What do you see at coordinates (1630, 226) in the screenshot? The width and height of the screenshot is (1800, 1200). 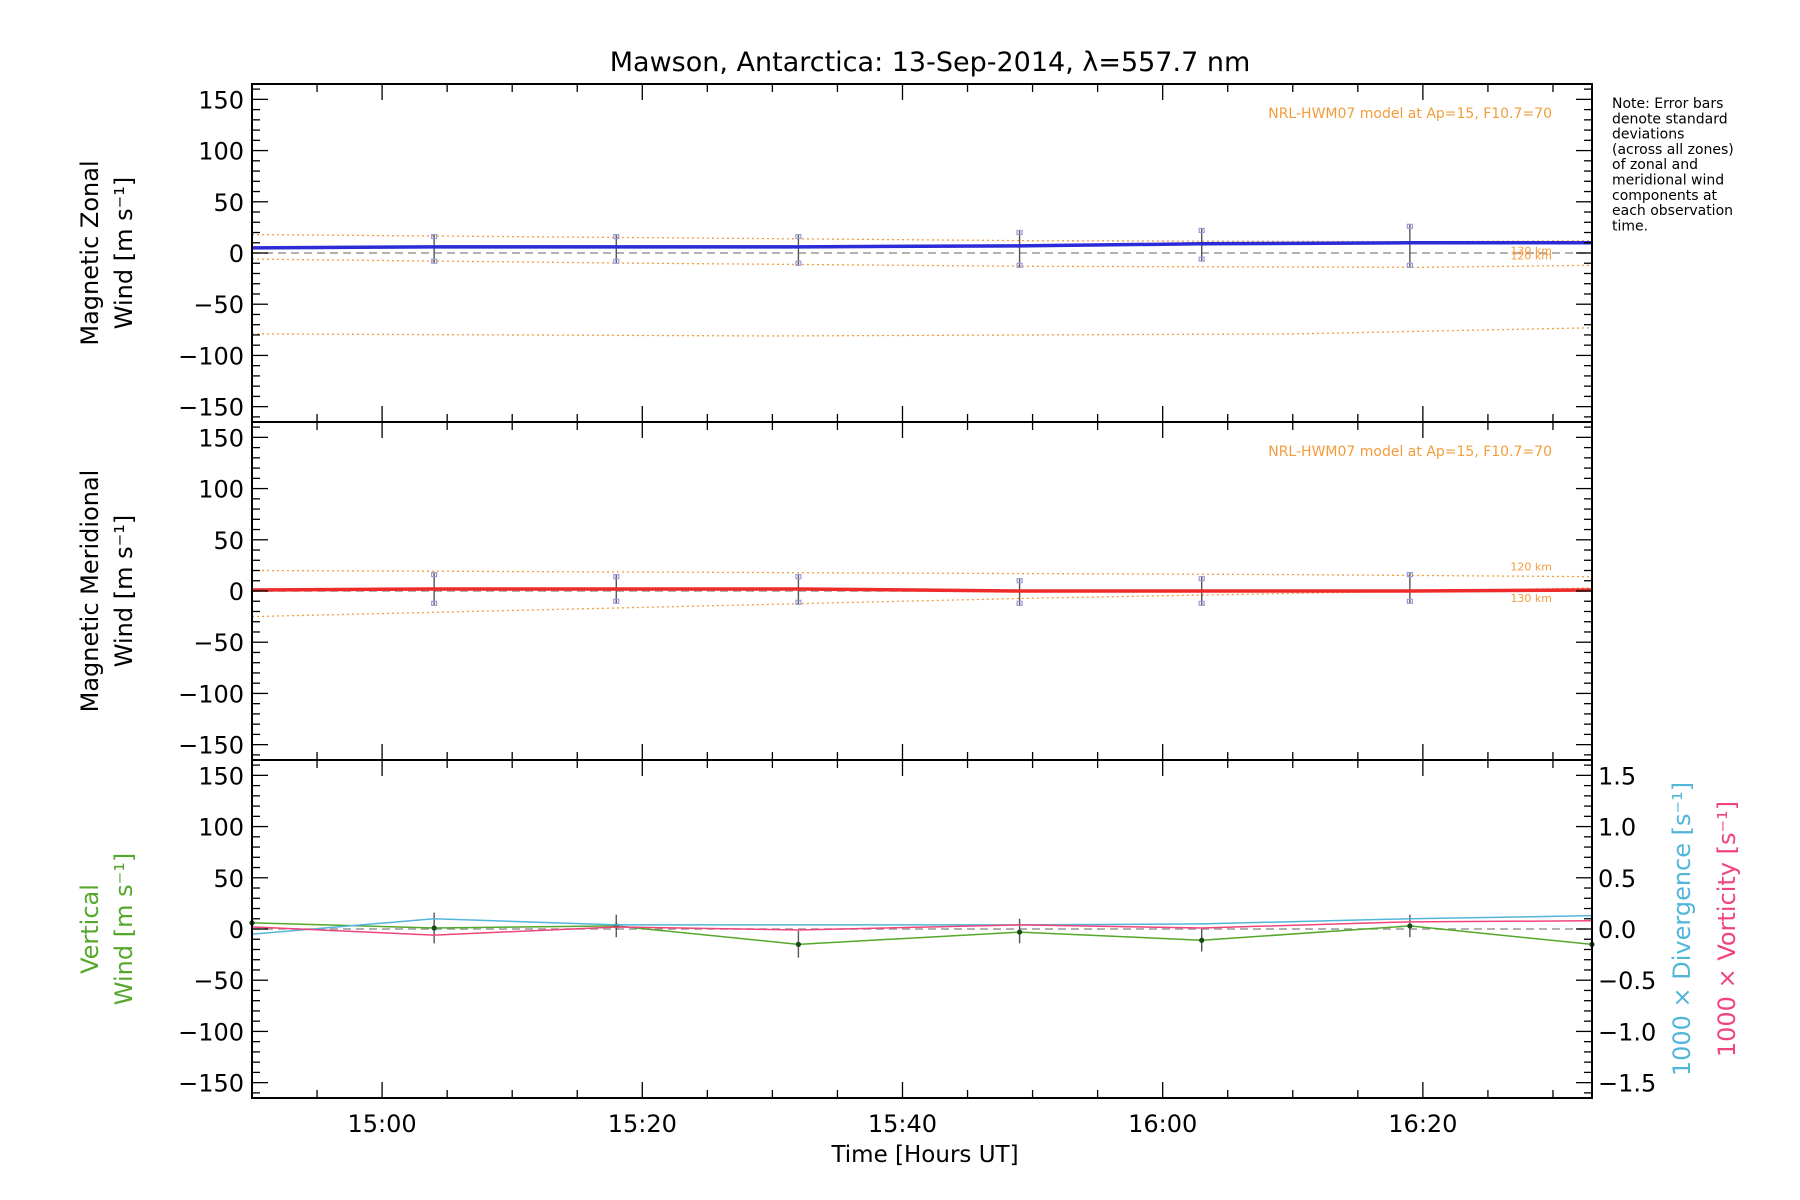 I see `note-line: time.` at bounding box center [1630, 226].